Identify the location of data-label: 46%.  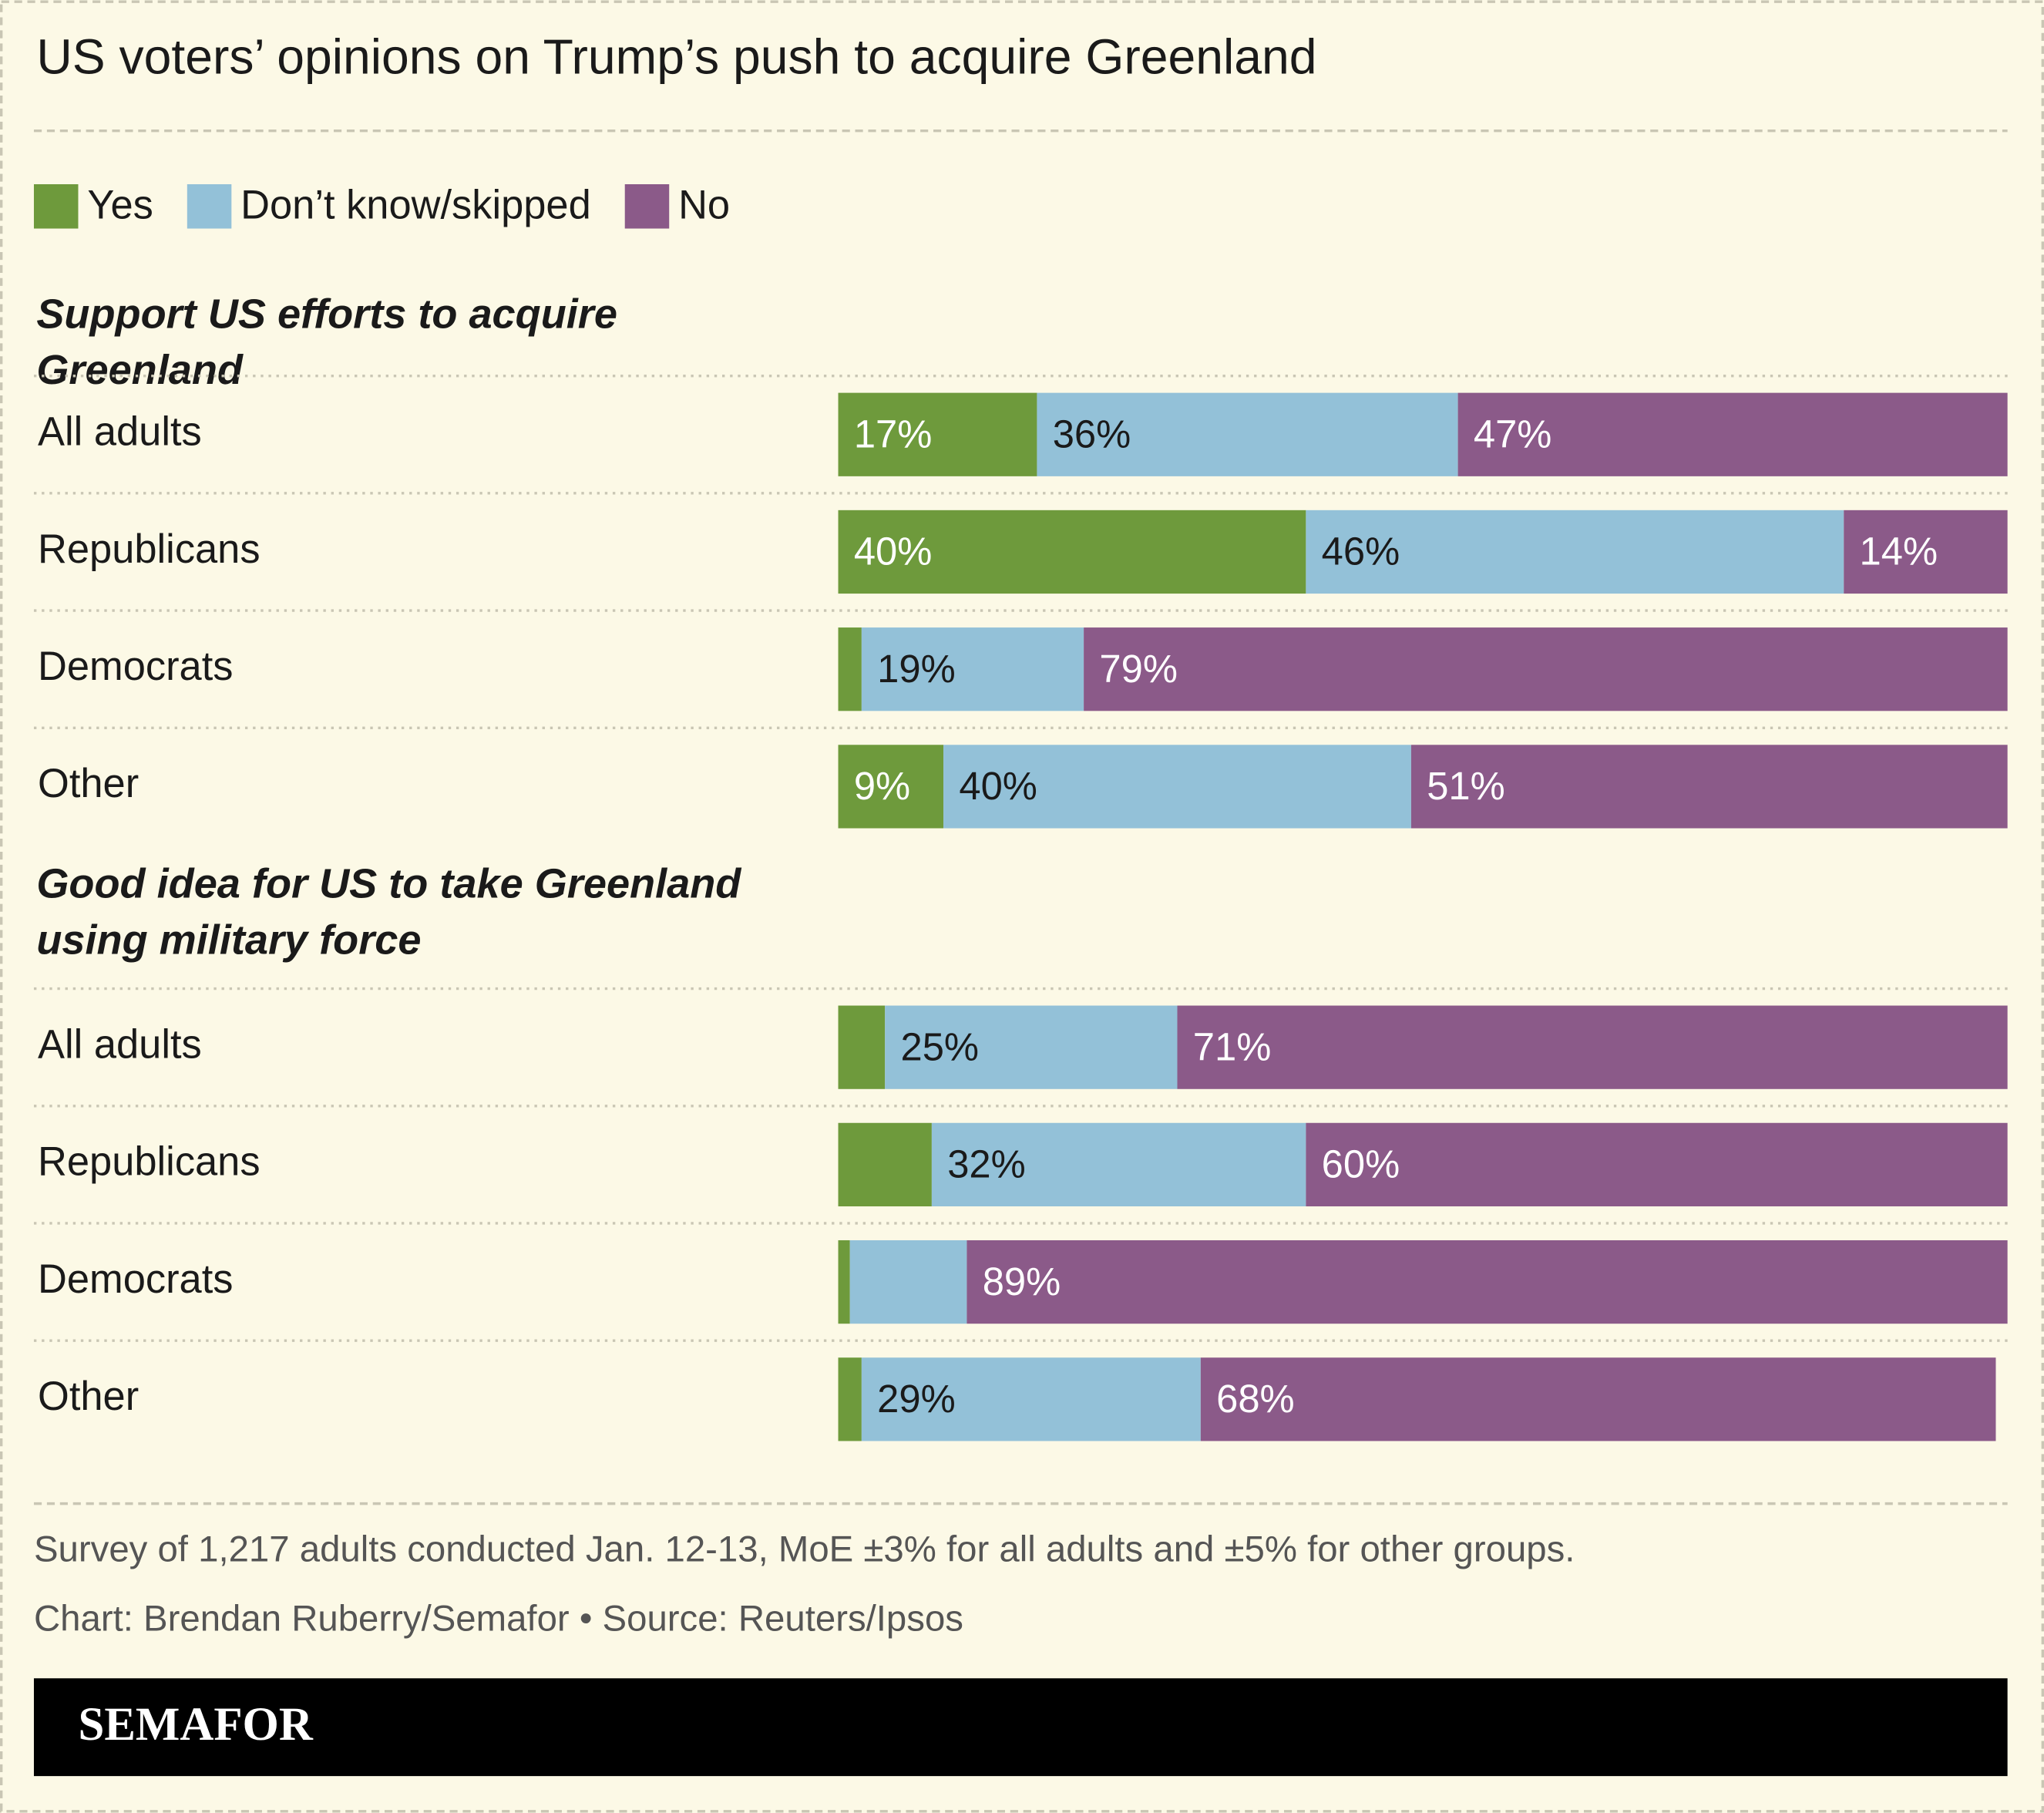
(1361, 552).